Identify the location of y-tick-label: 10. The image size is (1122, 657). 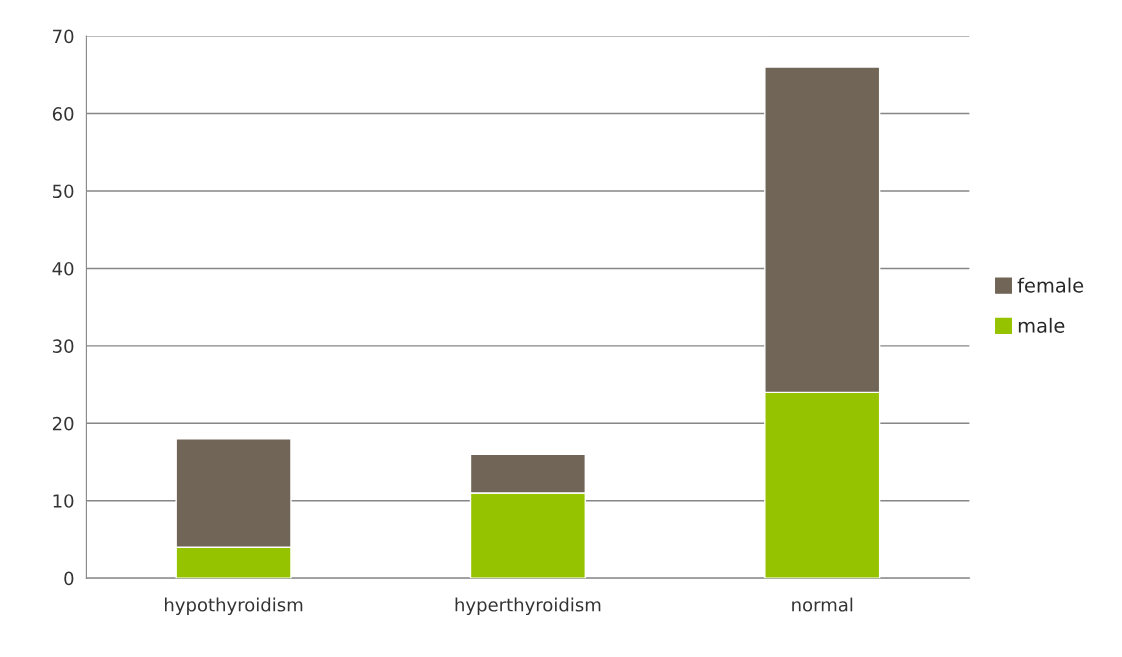
(63, 501).